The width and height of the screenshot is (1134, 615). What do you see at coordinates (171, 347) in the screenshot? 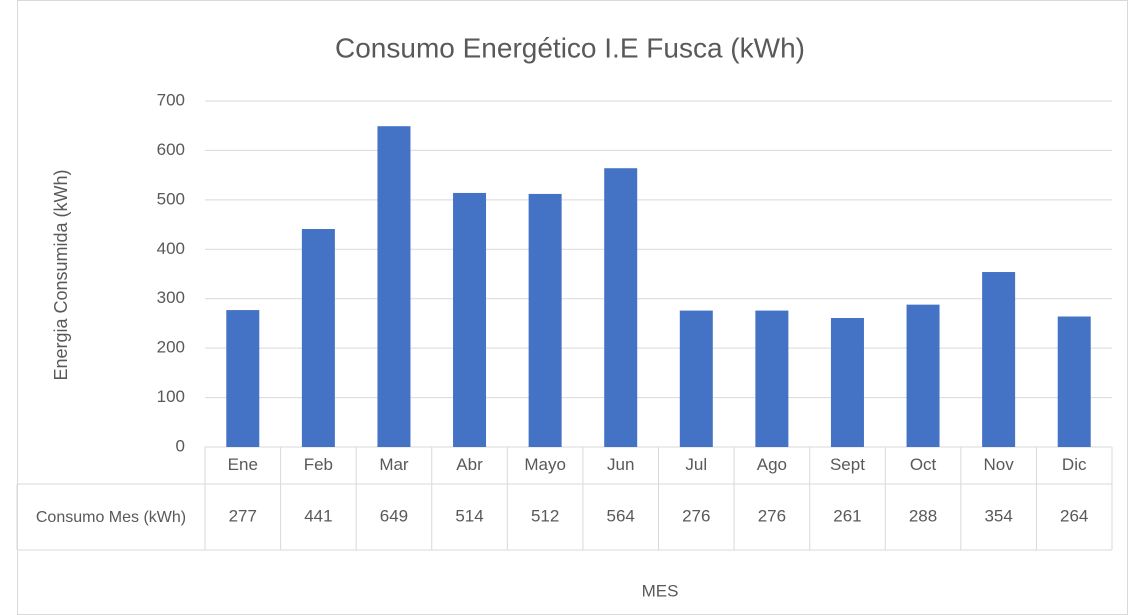
I see `y-tick-label: 200` at bounding box center [171, 347].